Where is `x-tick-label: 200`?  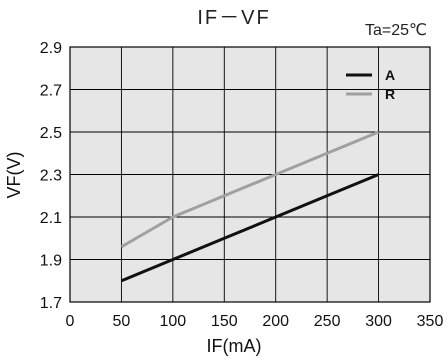 x-tick-label: 200 is located at coordinates (275, 321).